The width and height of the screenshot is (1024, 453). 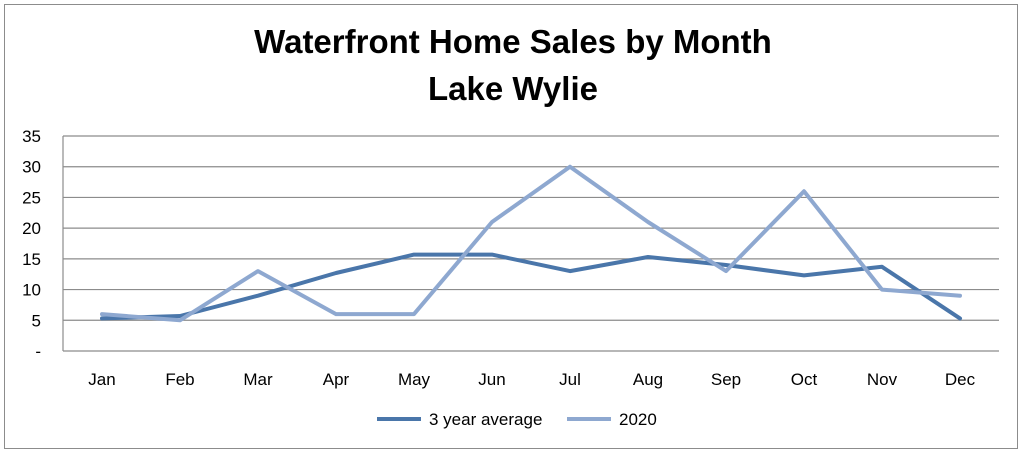 What do you see at coordinates (491, 379) in the screenshot?
I see `x-tick-label: Jun` at bounding box center [491, 379].